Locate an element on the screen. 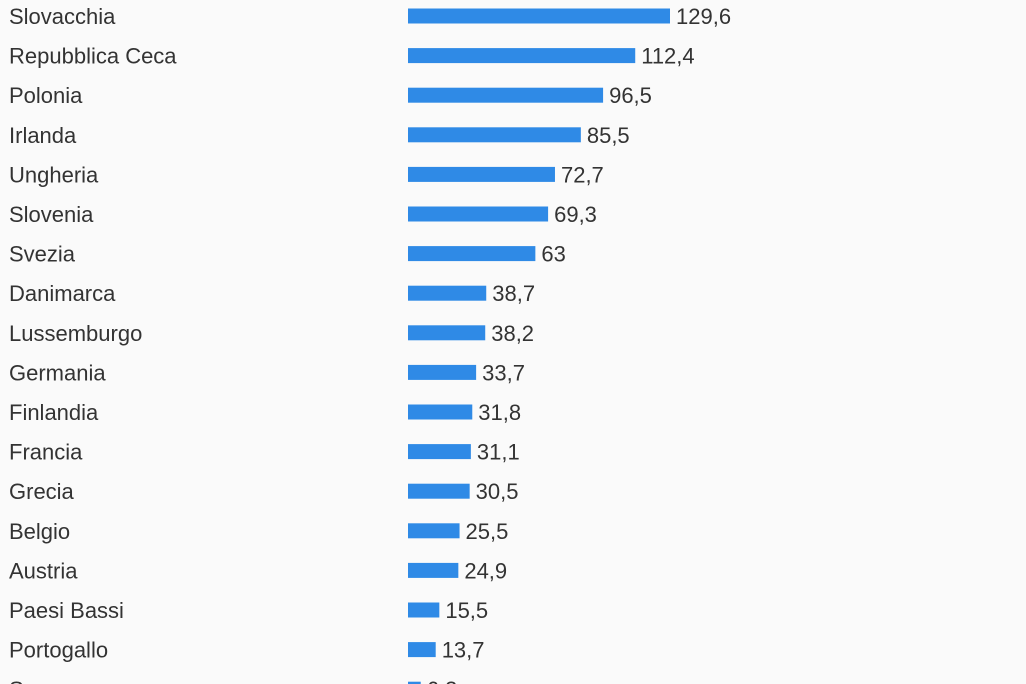 The width and height of the screenshot is (1026, 684). category-label: Polonia is located at coordinates (46, 95).